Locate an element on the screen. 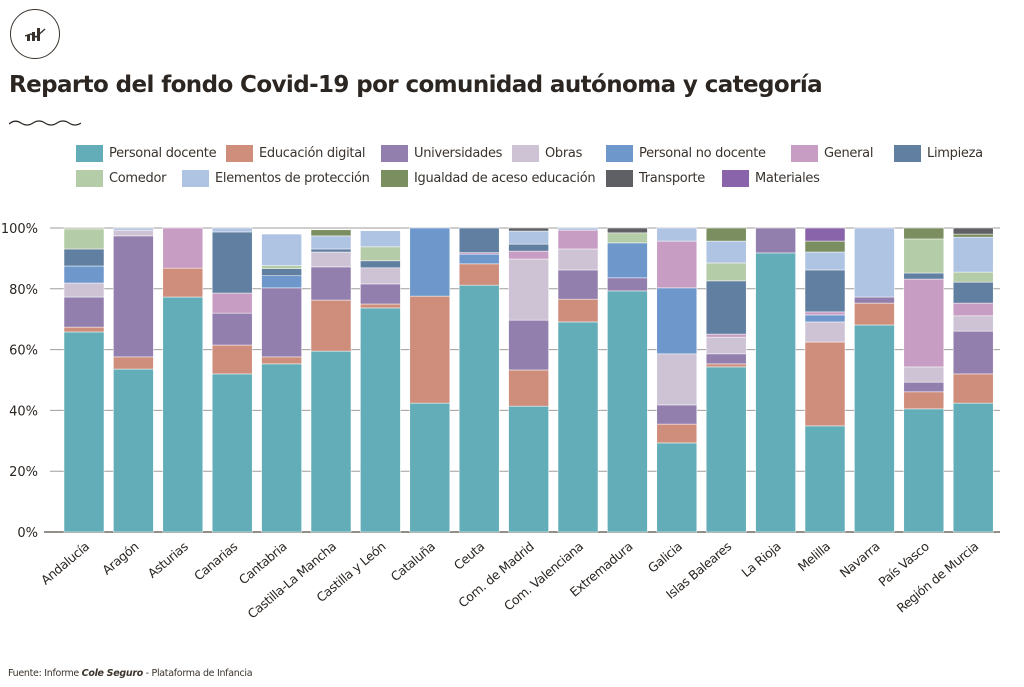 The height and width of the screenshot is (687, 1024). source-report-name: Cole Seguro is located at coordinates (112, 673).